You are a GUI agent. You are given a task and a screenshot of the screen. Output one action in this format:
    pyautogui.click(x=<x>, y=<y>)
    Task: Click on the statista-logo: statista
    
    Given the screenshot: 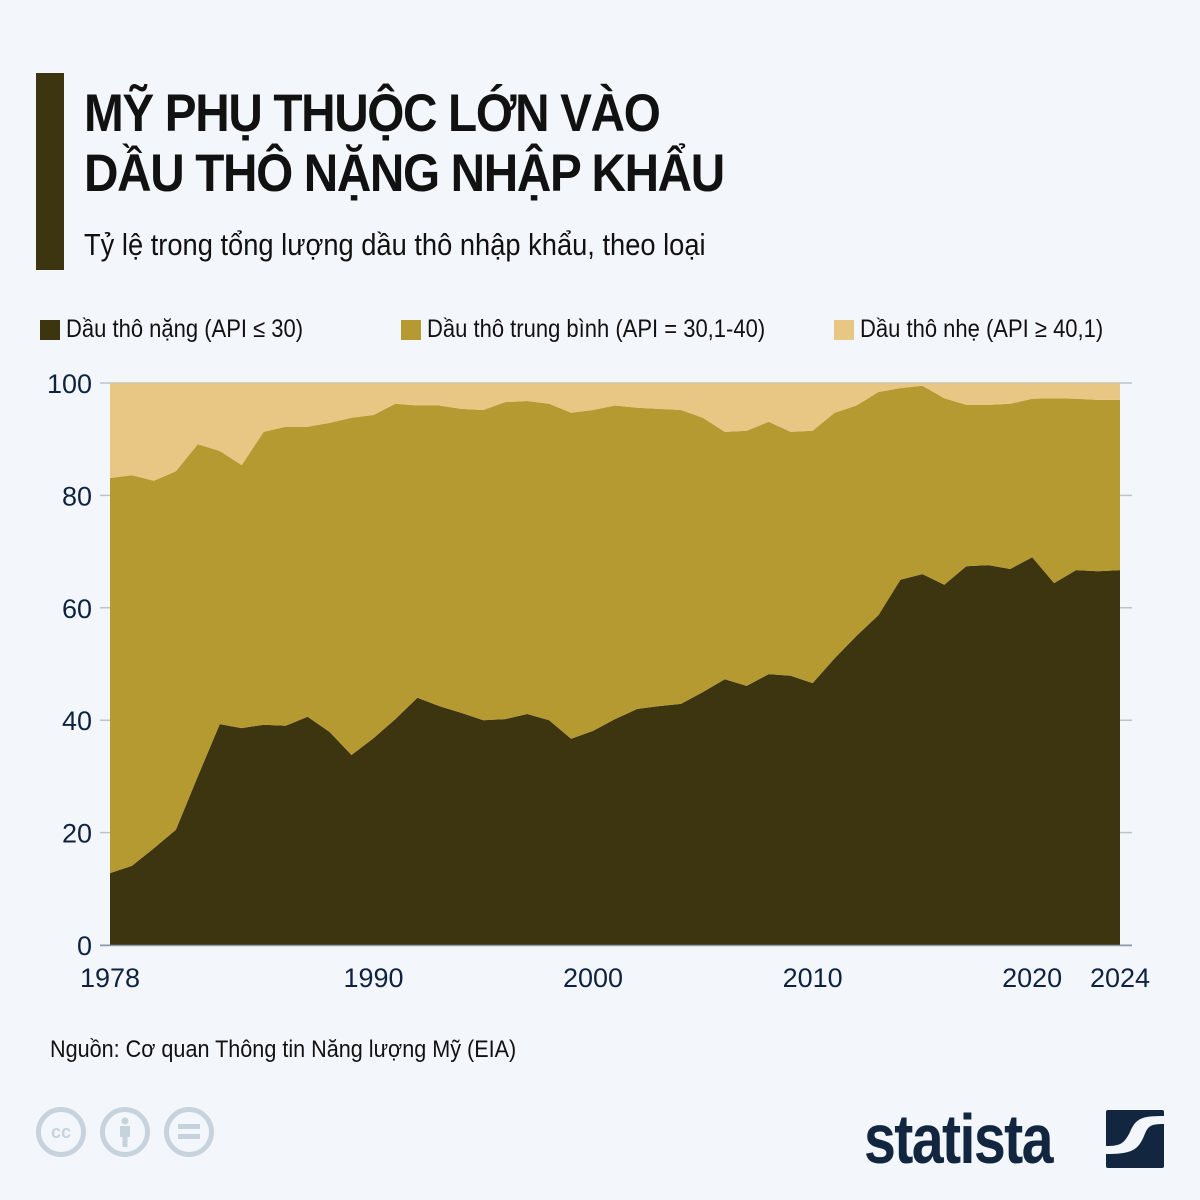 What is the action you would take?
    pyautogui.click(x=1014, y=1139)
    